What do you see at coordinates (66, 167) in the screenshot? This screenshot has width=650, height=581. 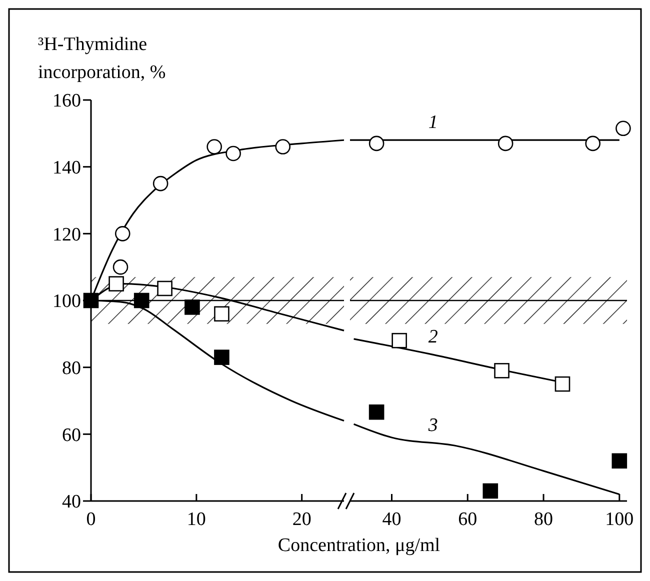 I see `y-tick-label: 140` at bounding box center [66, 167].